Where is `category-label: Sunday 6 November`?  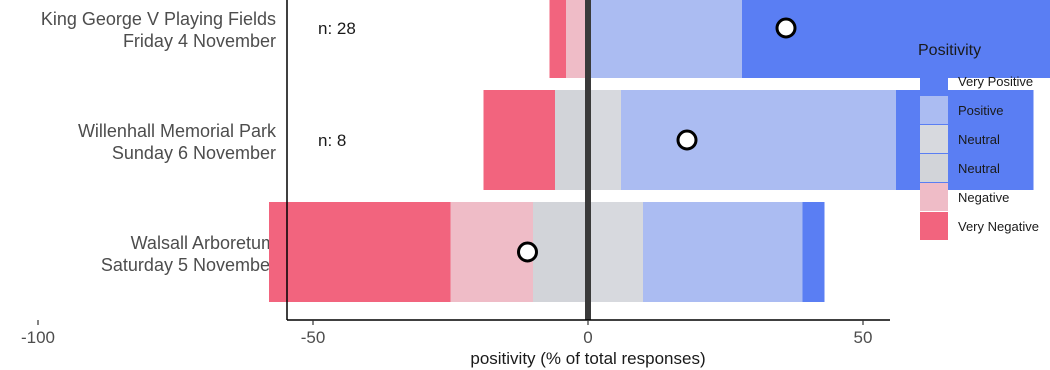 category-label: Sunday 6 November is located at coordinates (194, 153).